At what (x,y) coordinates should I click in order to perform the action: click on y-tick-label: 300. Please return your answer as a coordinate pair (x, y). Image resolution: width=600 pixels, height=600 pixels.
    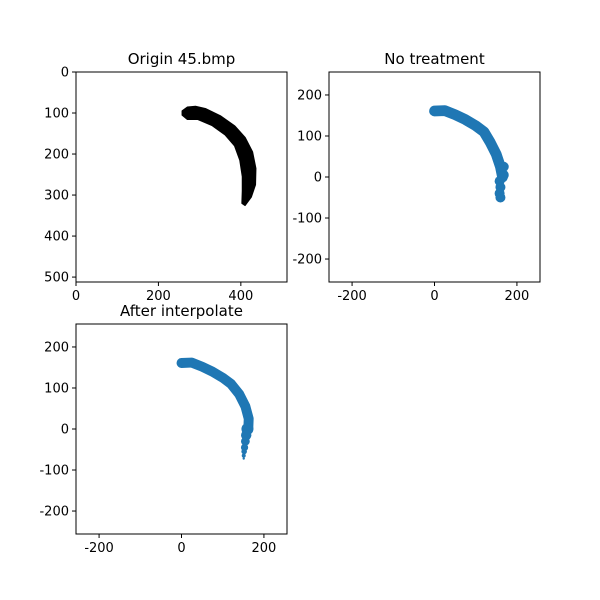
    Looking at the image, I should click on (56, 196).